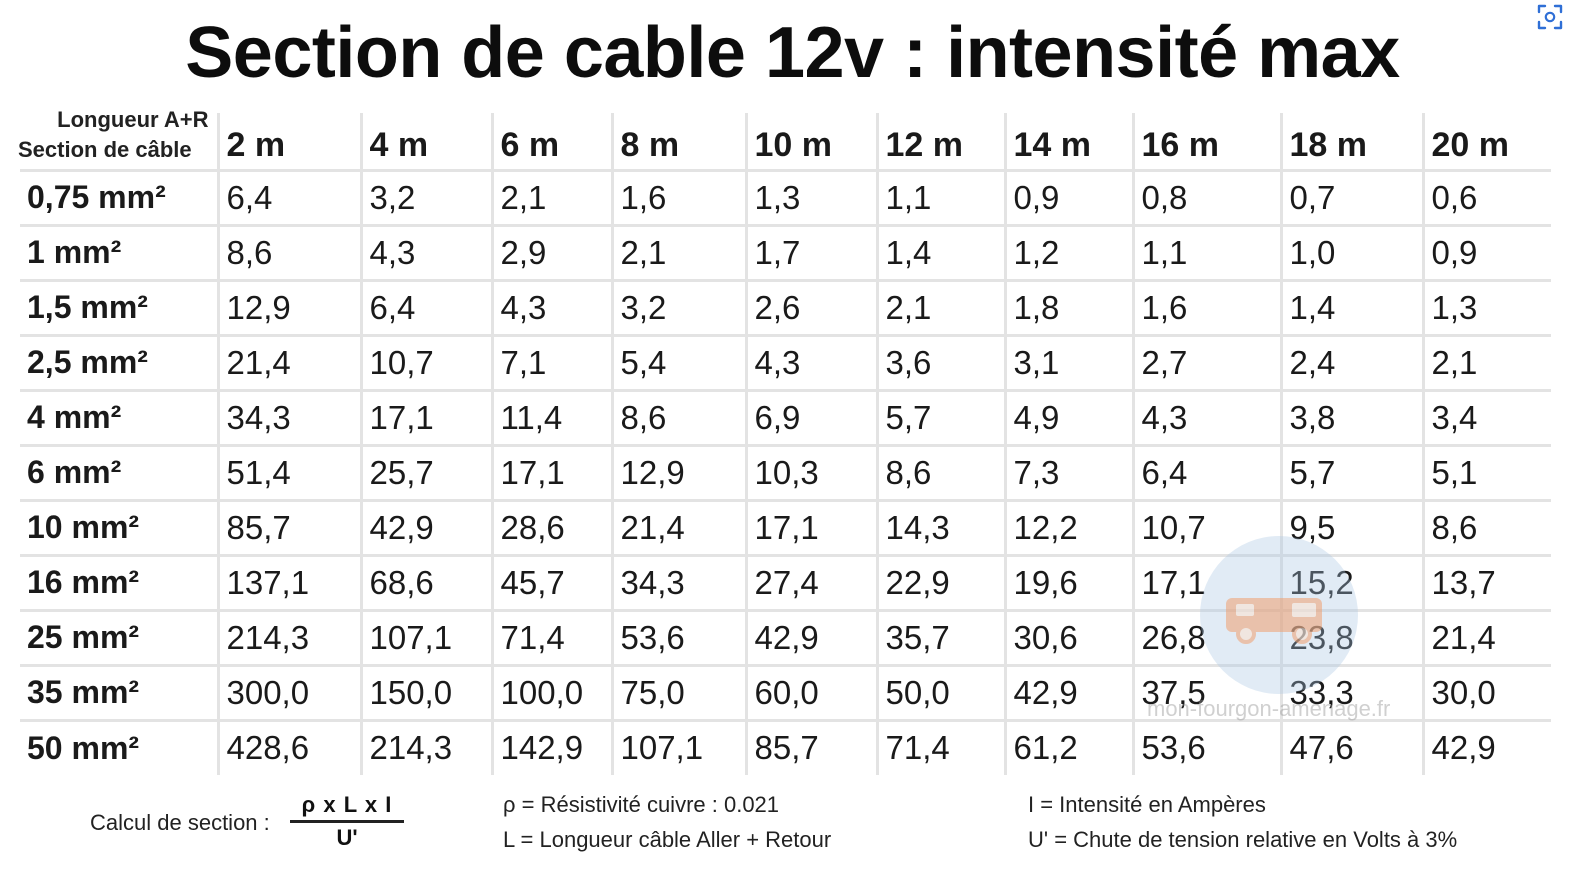 Image resolution: width=1585 pixels, height=883 pixels. I want to click on table-cell: 1,8, so click(1068, 306).